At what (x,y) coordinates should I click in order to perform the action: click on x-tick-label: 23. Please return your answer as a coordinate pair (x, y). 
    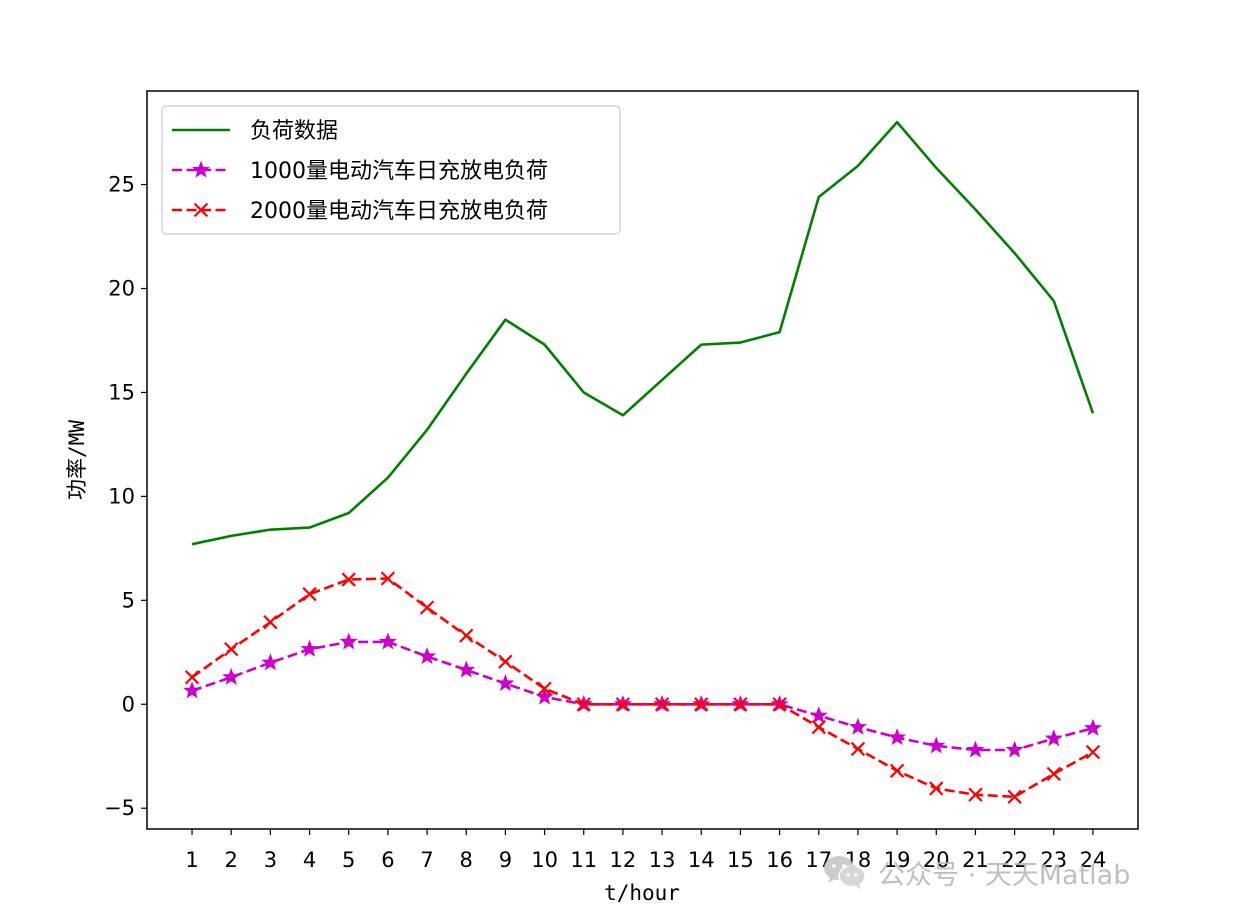
    Looking at the image, I should click on (1053, 860).